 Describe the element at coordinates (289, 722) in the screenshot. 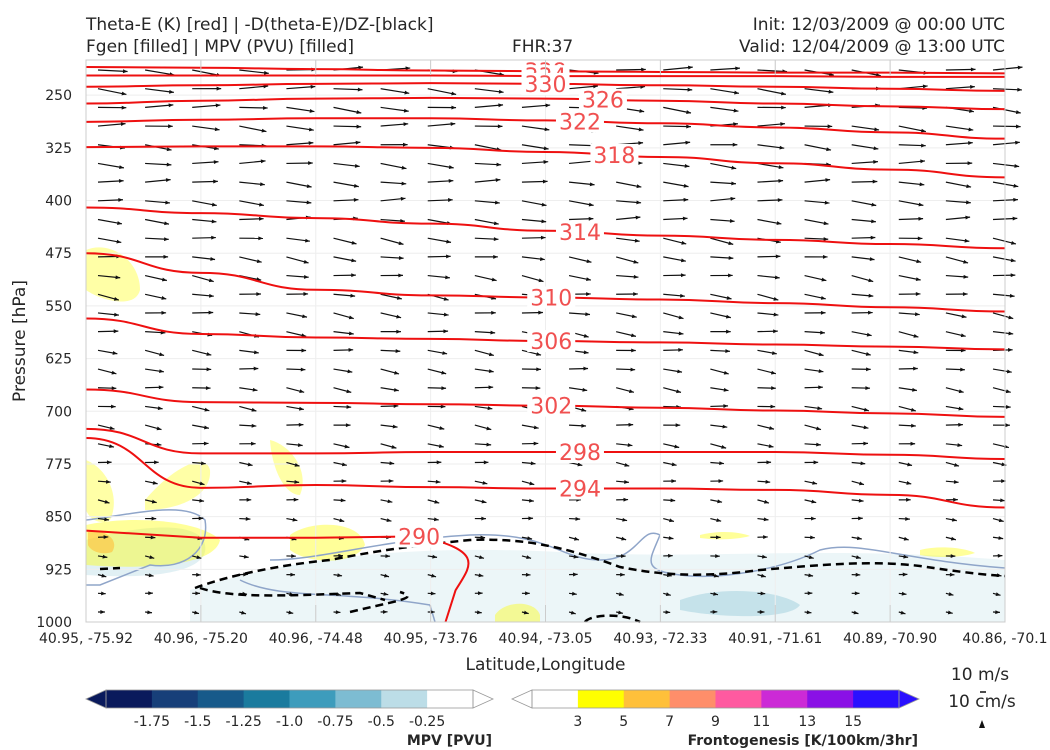

I see `mpv-colorbar-tick: -1.0` at that location.